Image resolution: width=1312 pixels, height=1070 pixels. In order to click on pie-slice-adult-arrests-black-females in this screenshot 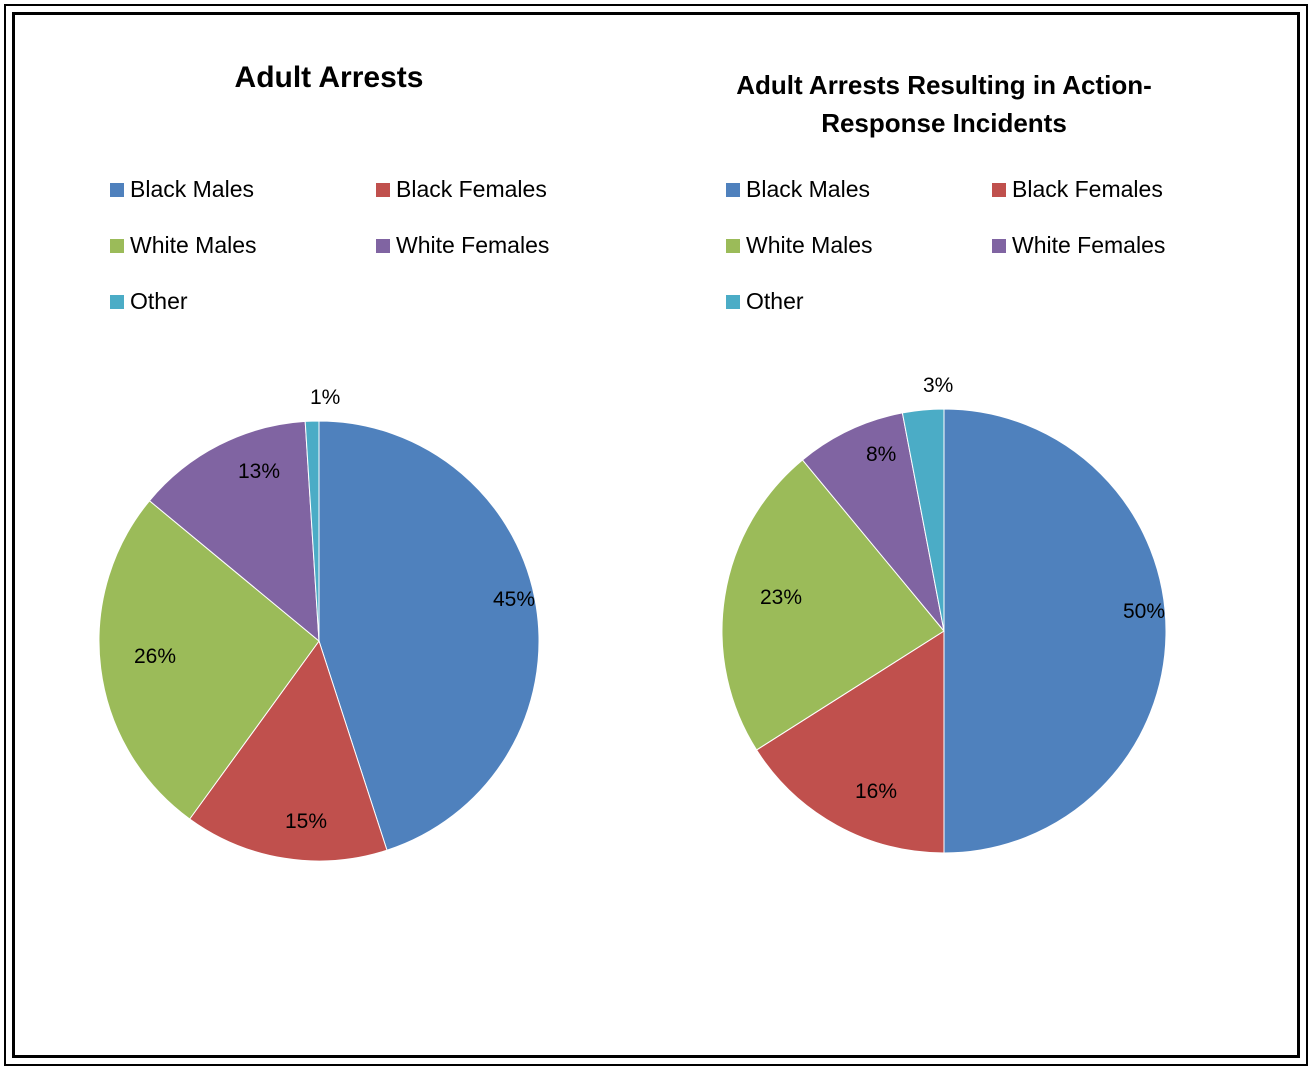, I will do `click(288, 750)`.